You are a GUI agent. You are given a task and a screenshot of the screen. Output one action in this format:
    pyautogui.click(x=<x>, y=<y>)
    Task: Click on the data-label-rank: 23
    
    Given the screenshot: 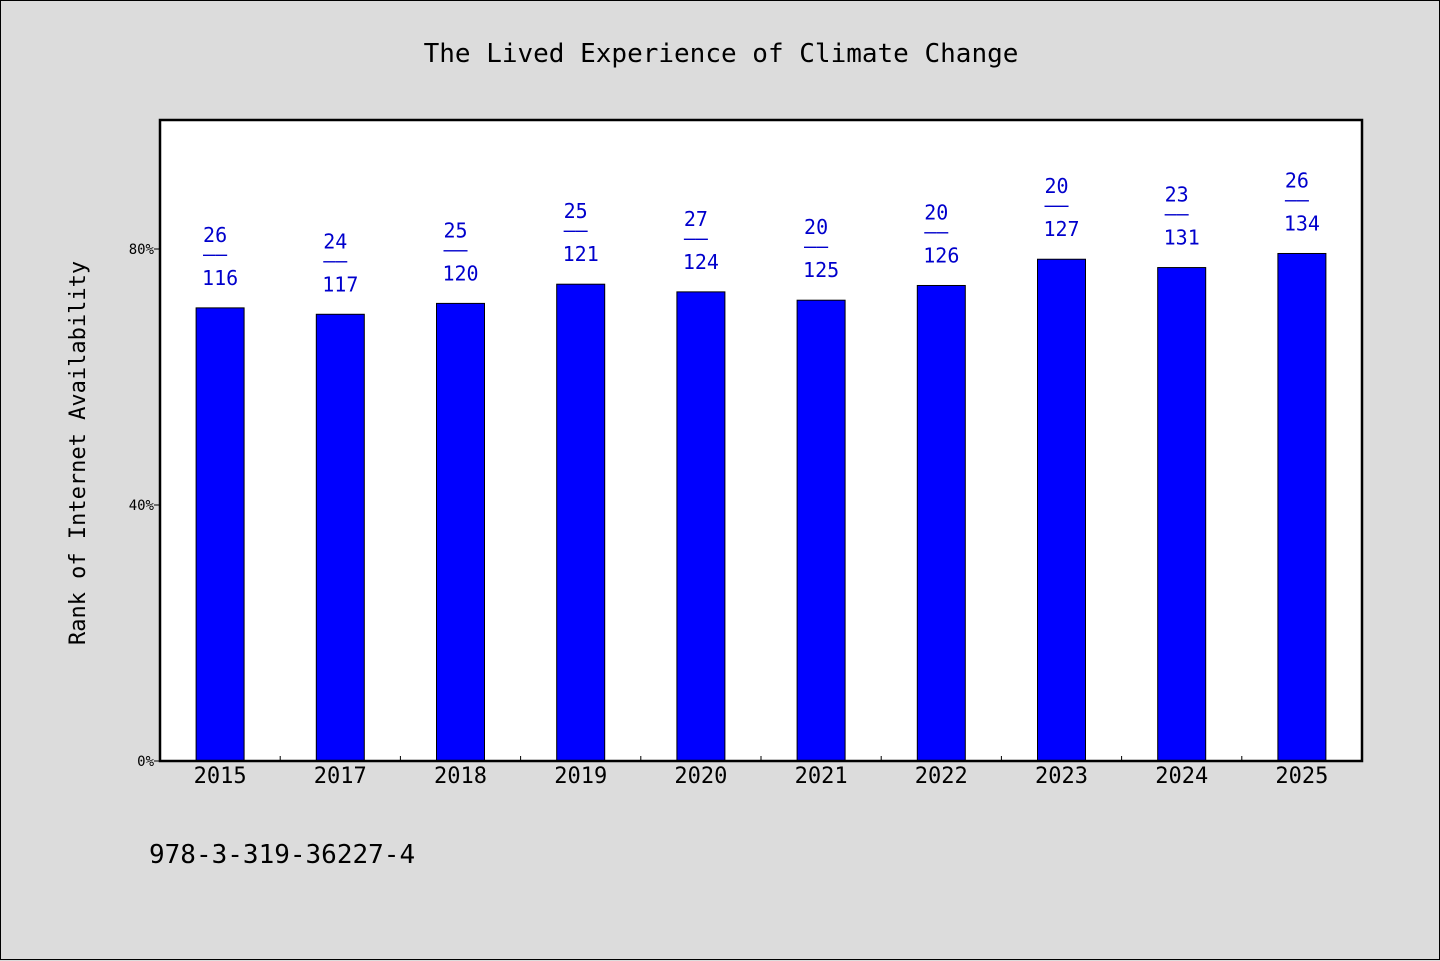 What is the action you would take?
    pyautogui.click(x=1177, y=195)
    